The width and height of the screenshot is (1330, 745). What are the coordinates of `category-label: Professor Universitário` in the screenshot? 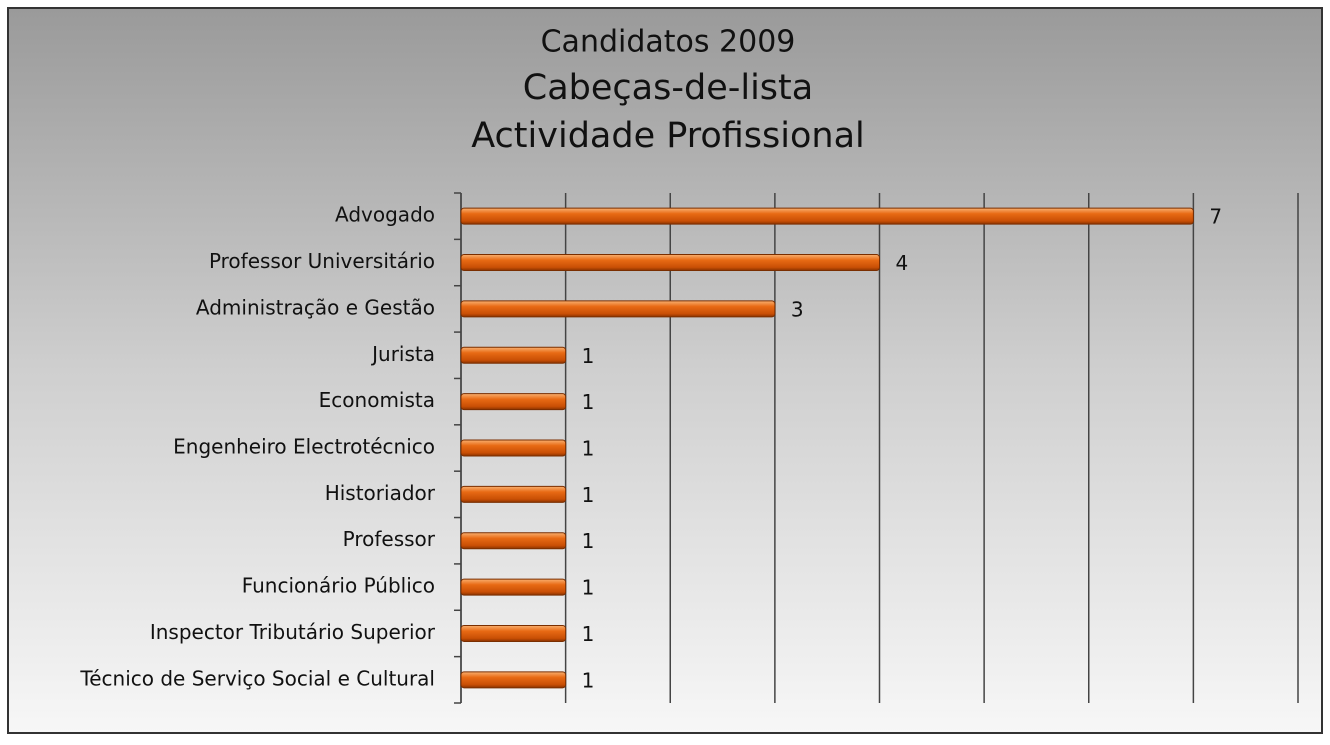 It's located at (322, 261).